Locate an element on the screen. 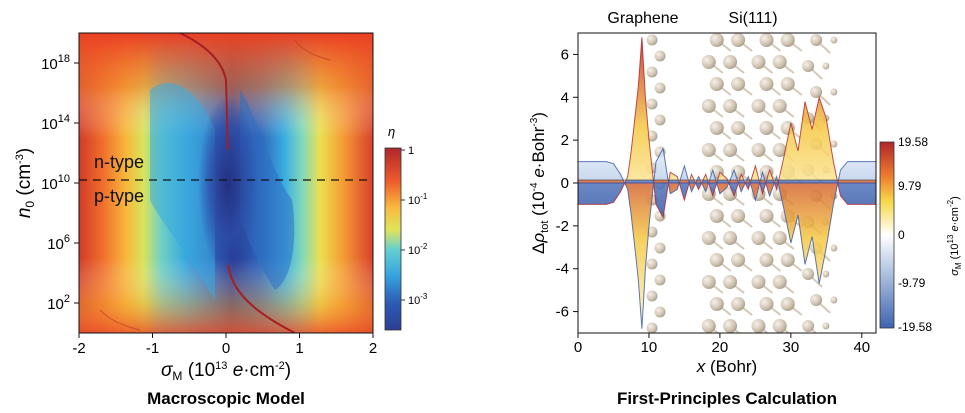 The image size is (965, 413). fp-y-tick-label: 4 is located at coordinates (565, 97).